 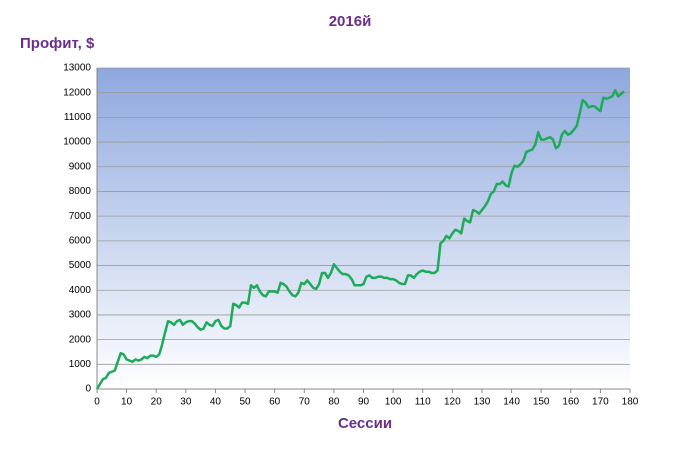 I want to click on y-tick-label: 10000, so click(x=77, y=142).